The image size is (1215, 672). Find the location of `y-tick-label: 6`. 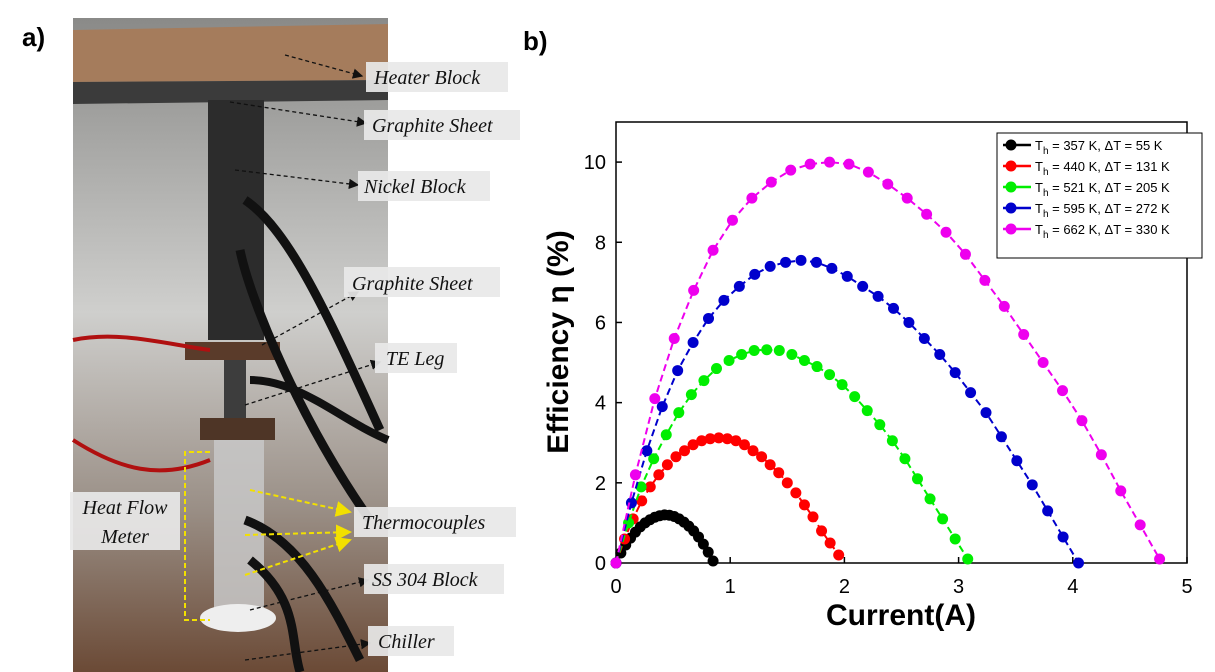

y-tick-label: 6 is located at coordinates (600, 323).